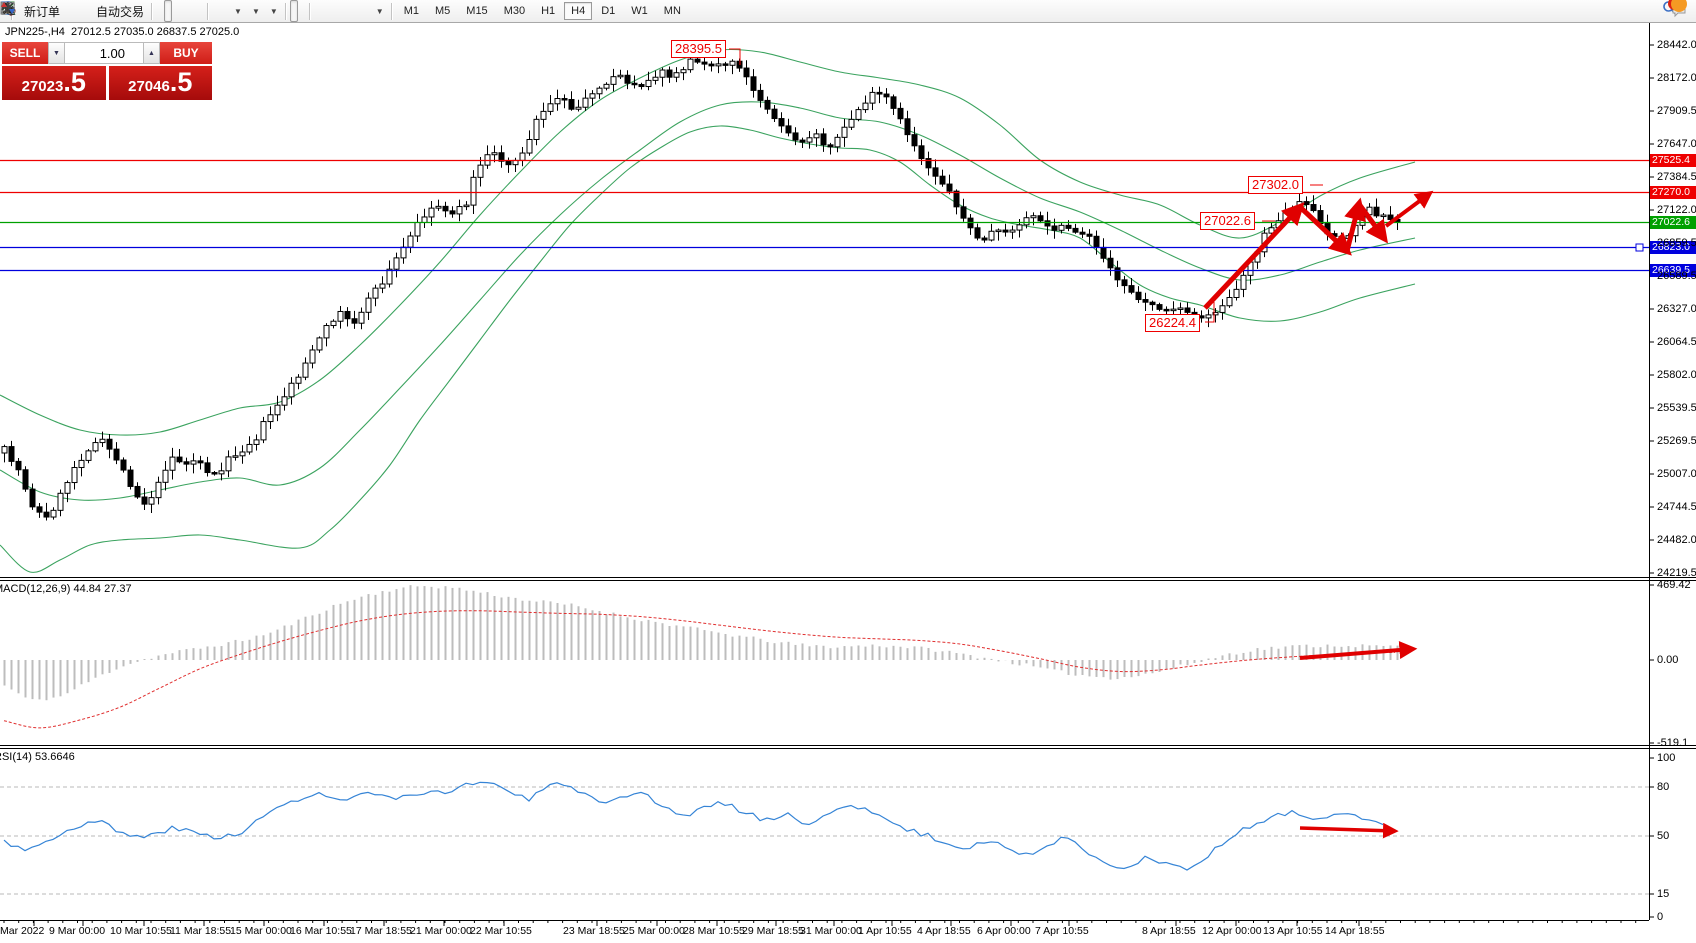  Describe the element at coordinates (672, 11) in the screenshot. I see `timeframe-mn: MN` at that location.